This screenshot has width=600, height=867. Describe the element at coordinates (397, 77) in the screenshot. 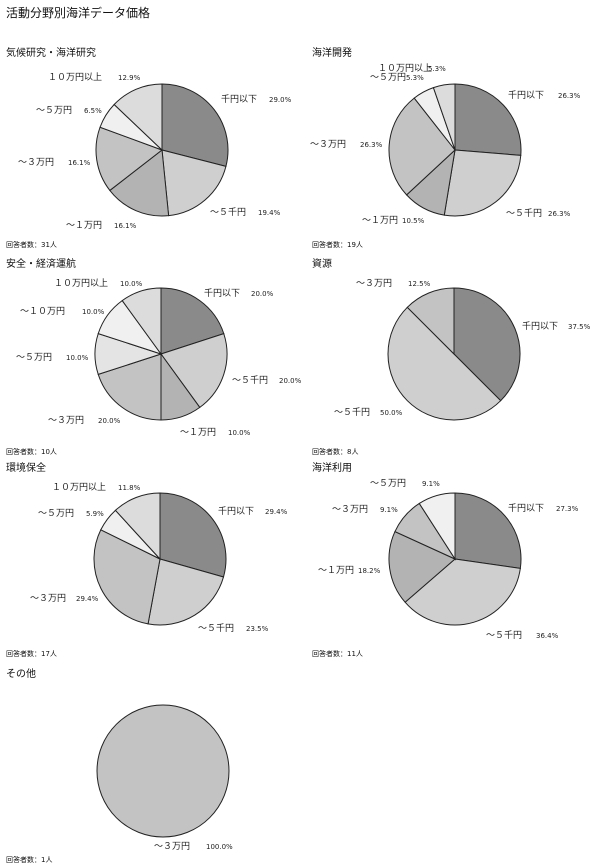

I see `slice-label-group: ～５万円 5.3%` at that location.